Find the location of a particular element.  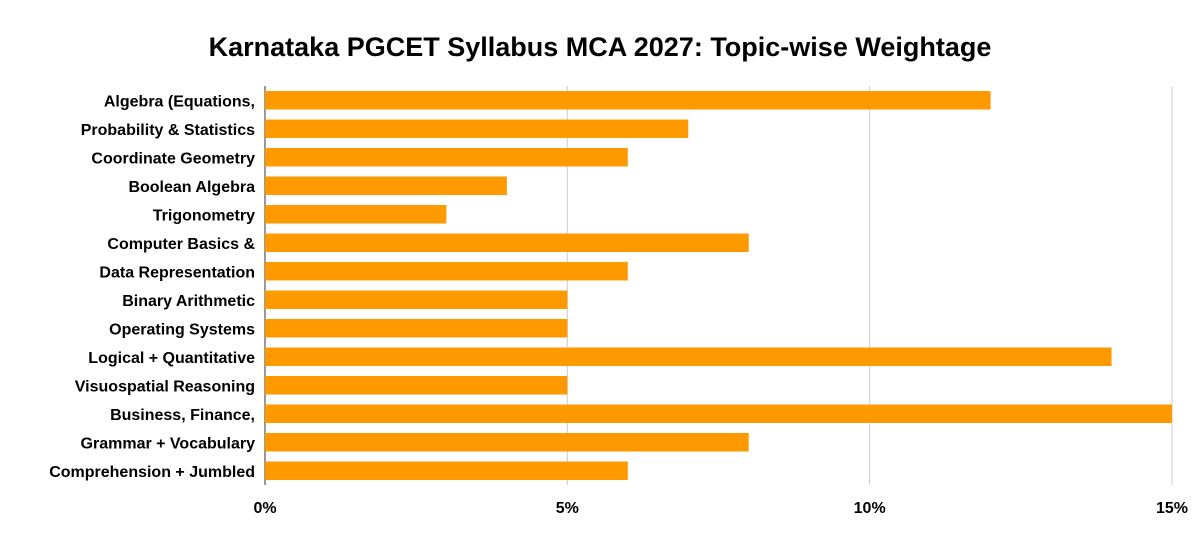

x-tick-label: 10% is located at coordinates (870, 508).